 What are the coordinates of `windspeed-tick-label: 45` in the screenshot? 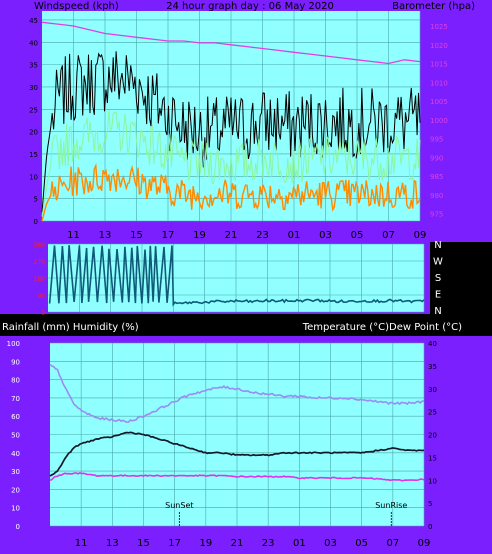 It's located at (33, 21).